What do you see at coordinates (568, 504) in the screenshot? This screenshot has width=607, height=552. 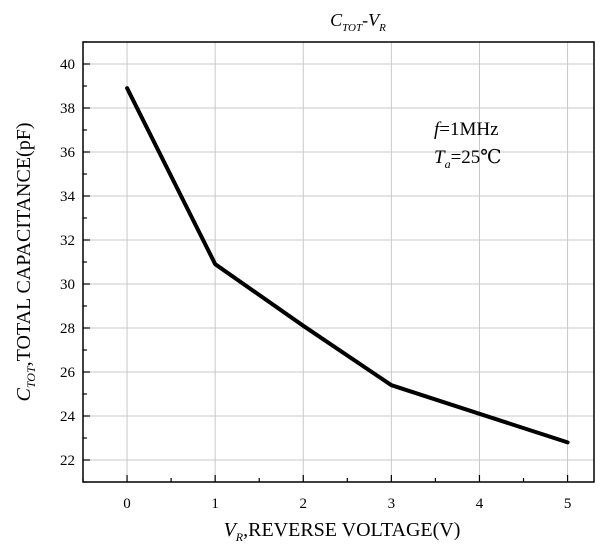 I see `x-tick-label: 5` at bounding box center [568, 504].